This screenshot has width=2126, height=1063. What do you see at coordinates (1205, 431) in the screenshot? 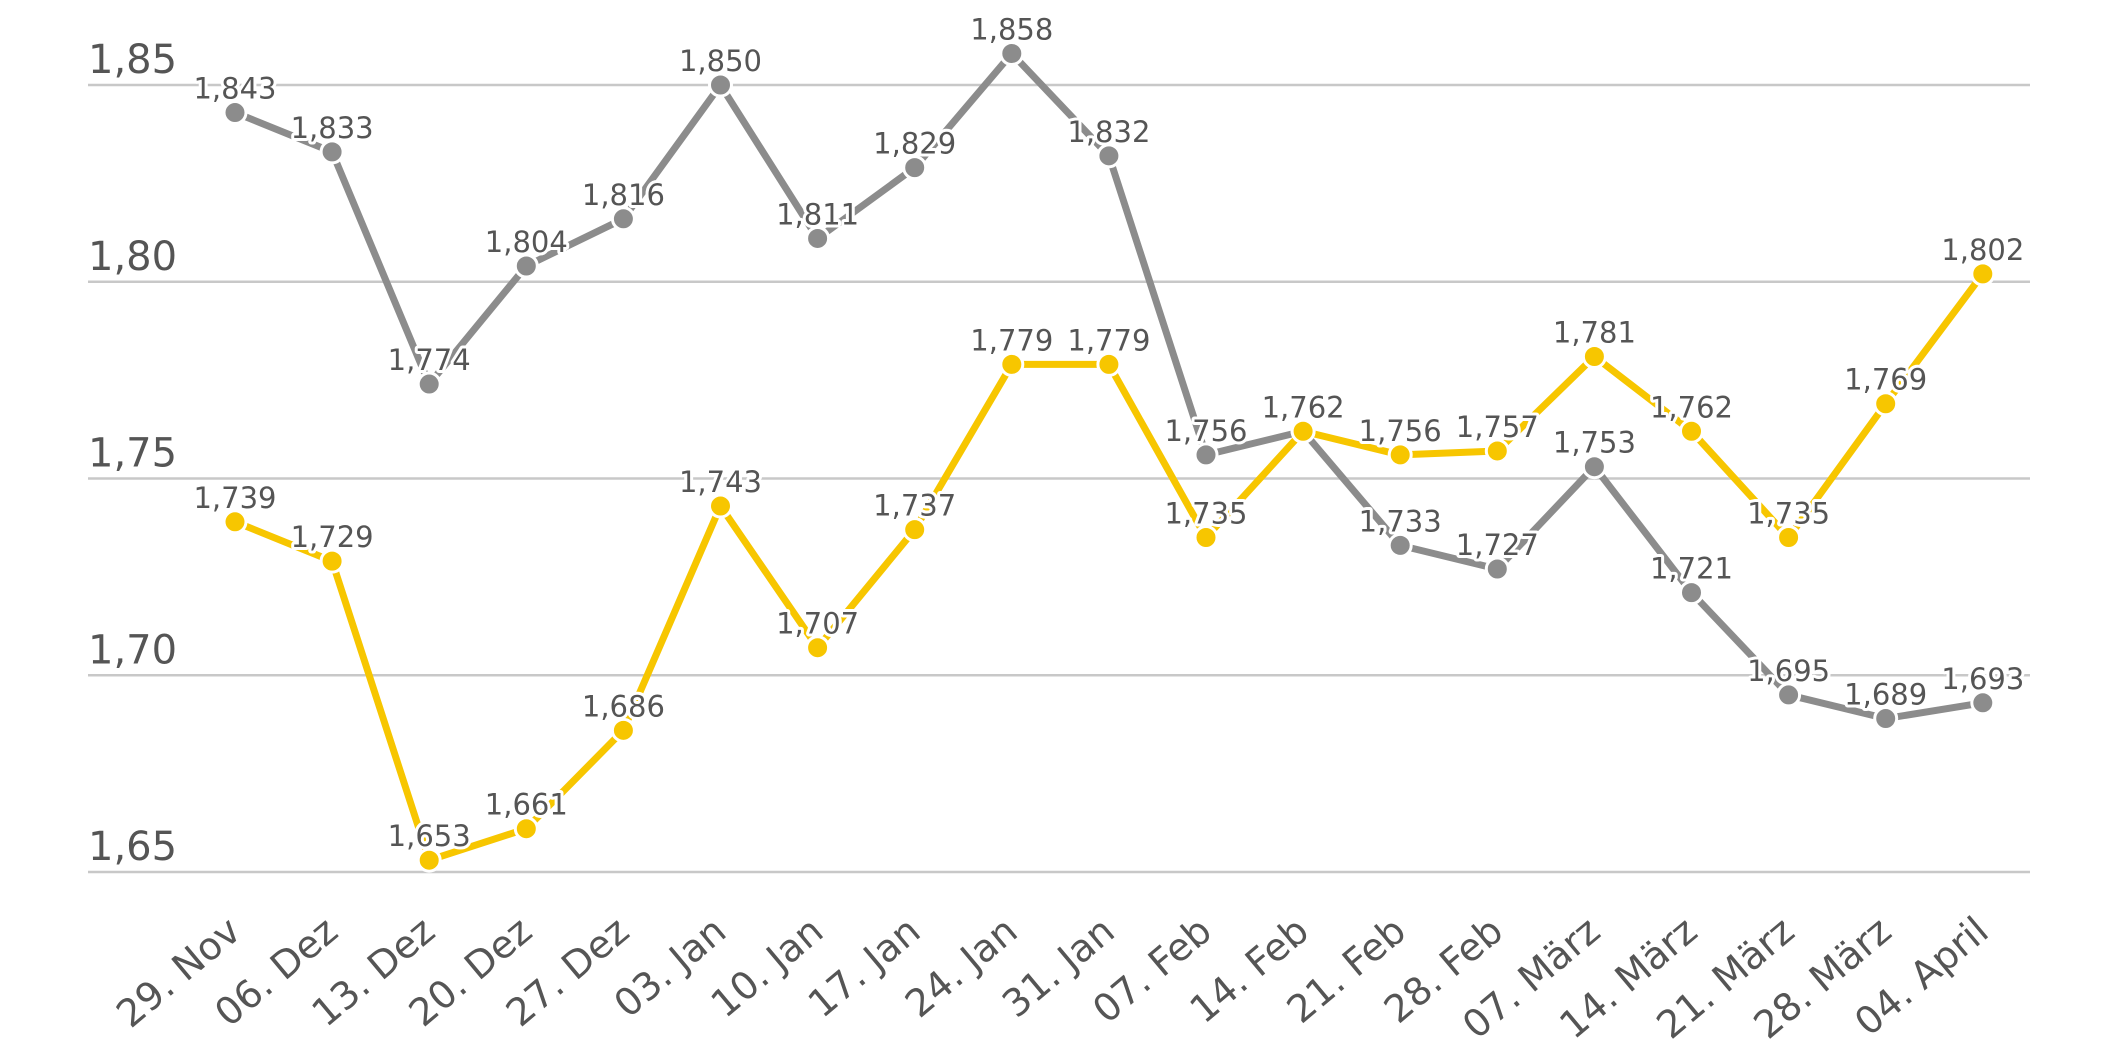
I see `data-label-gray: 1,756` at bounding box center [1205, 431].